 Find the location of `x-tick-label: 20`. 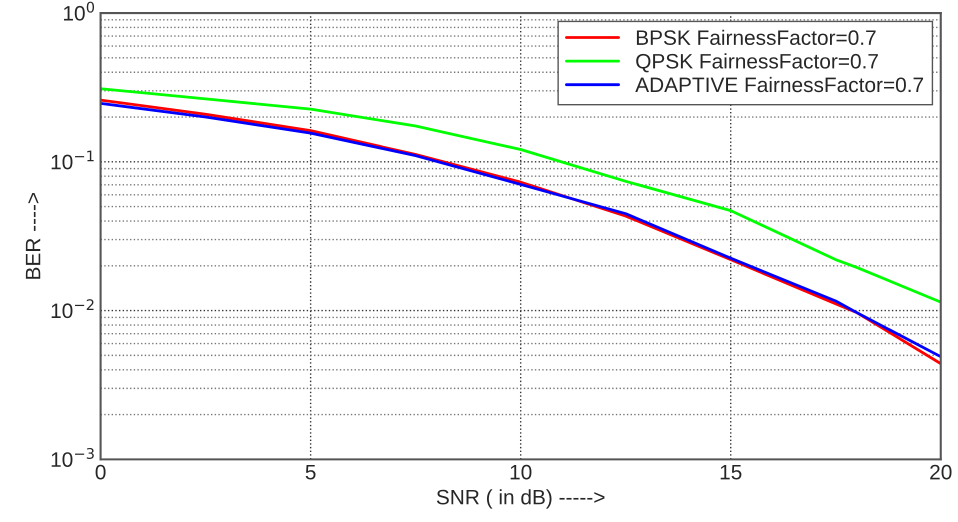

x-tick-label: 20 is located at coordinates (941, 472).